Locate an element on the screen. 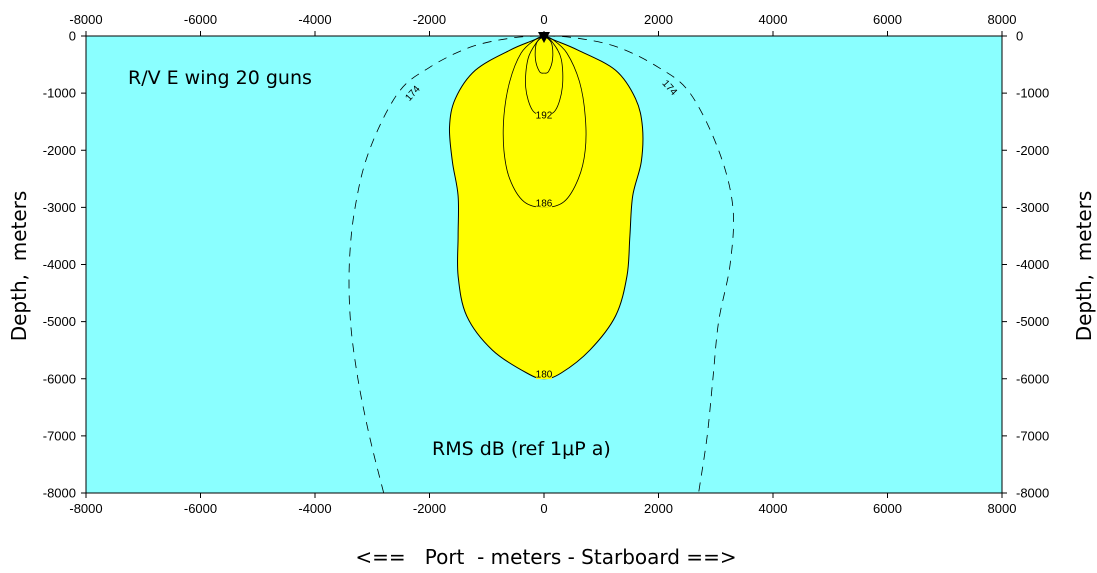 This screenshot has width=1097, height=573. y-tick-label-left: -5000 is located at coordinates (59, 321).